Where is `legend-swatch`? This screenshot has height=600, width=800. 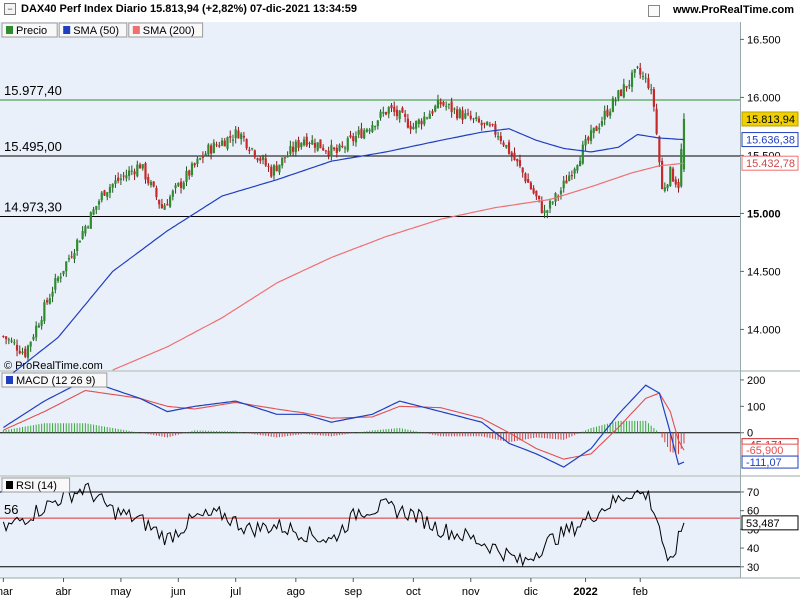 legend-swatch is located at coordinates (67, 30).